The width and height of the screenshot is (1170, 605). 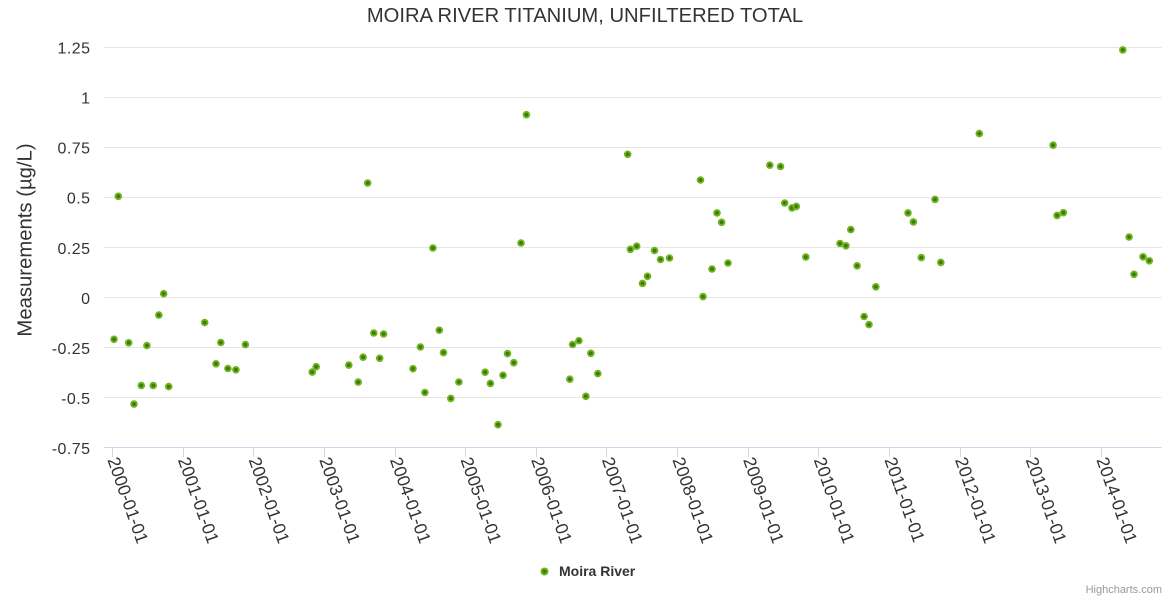 I want to click on svg-text: Moira River, so click(x=597, y=571).